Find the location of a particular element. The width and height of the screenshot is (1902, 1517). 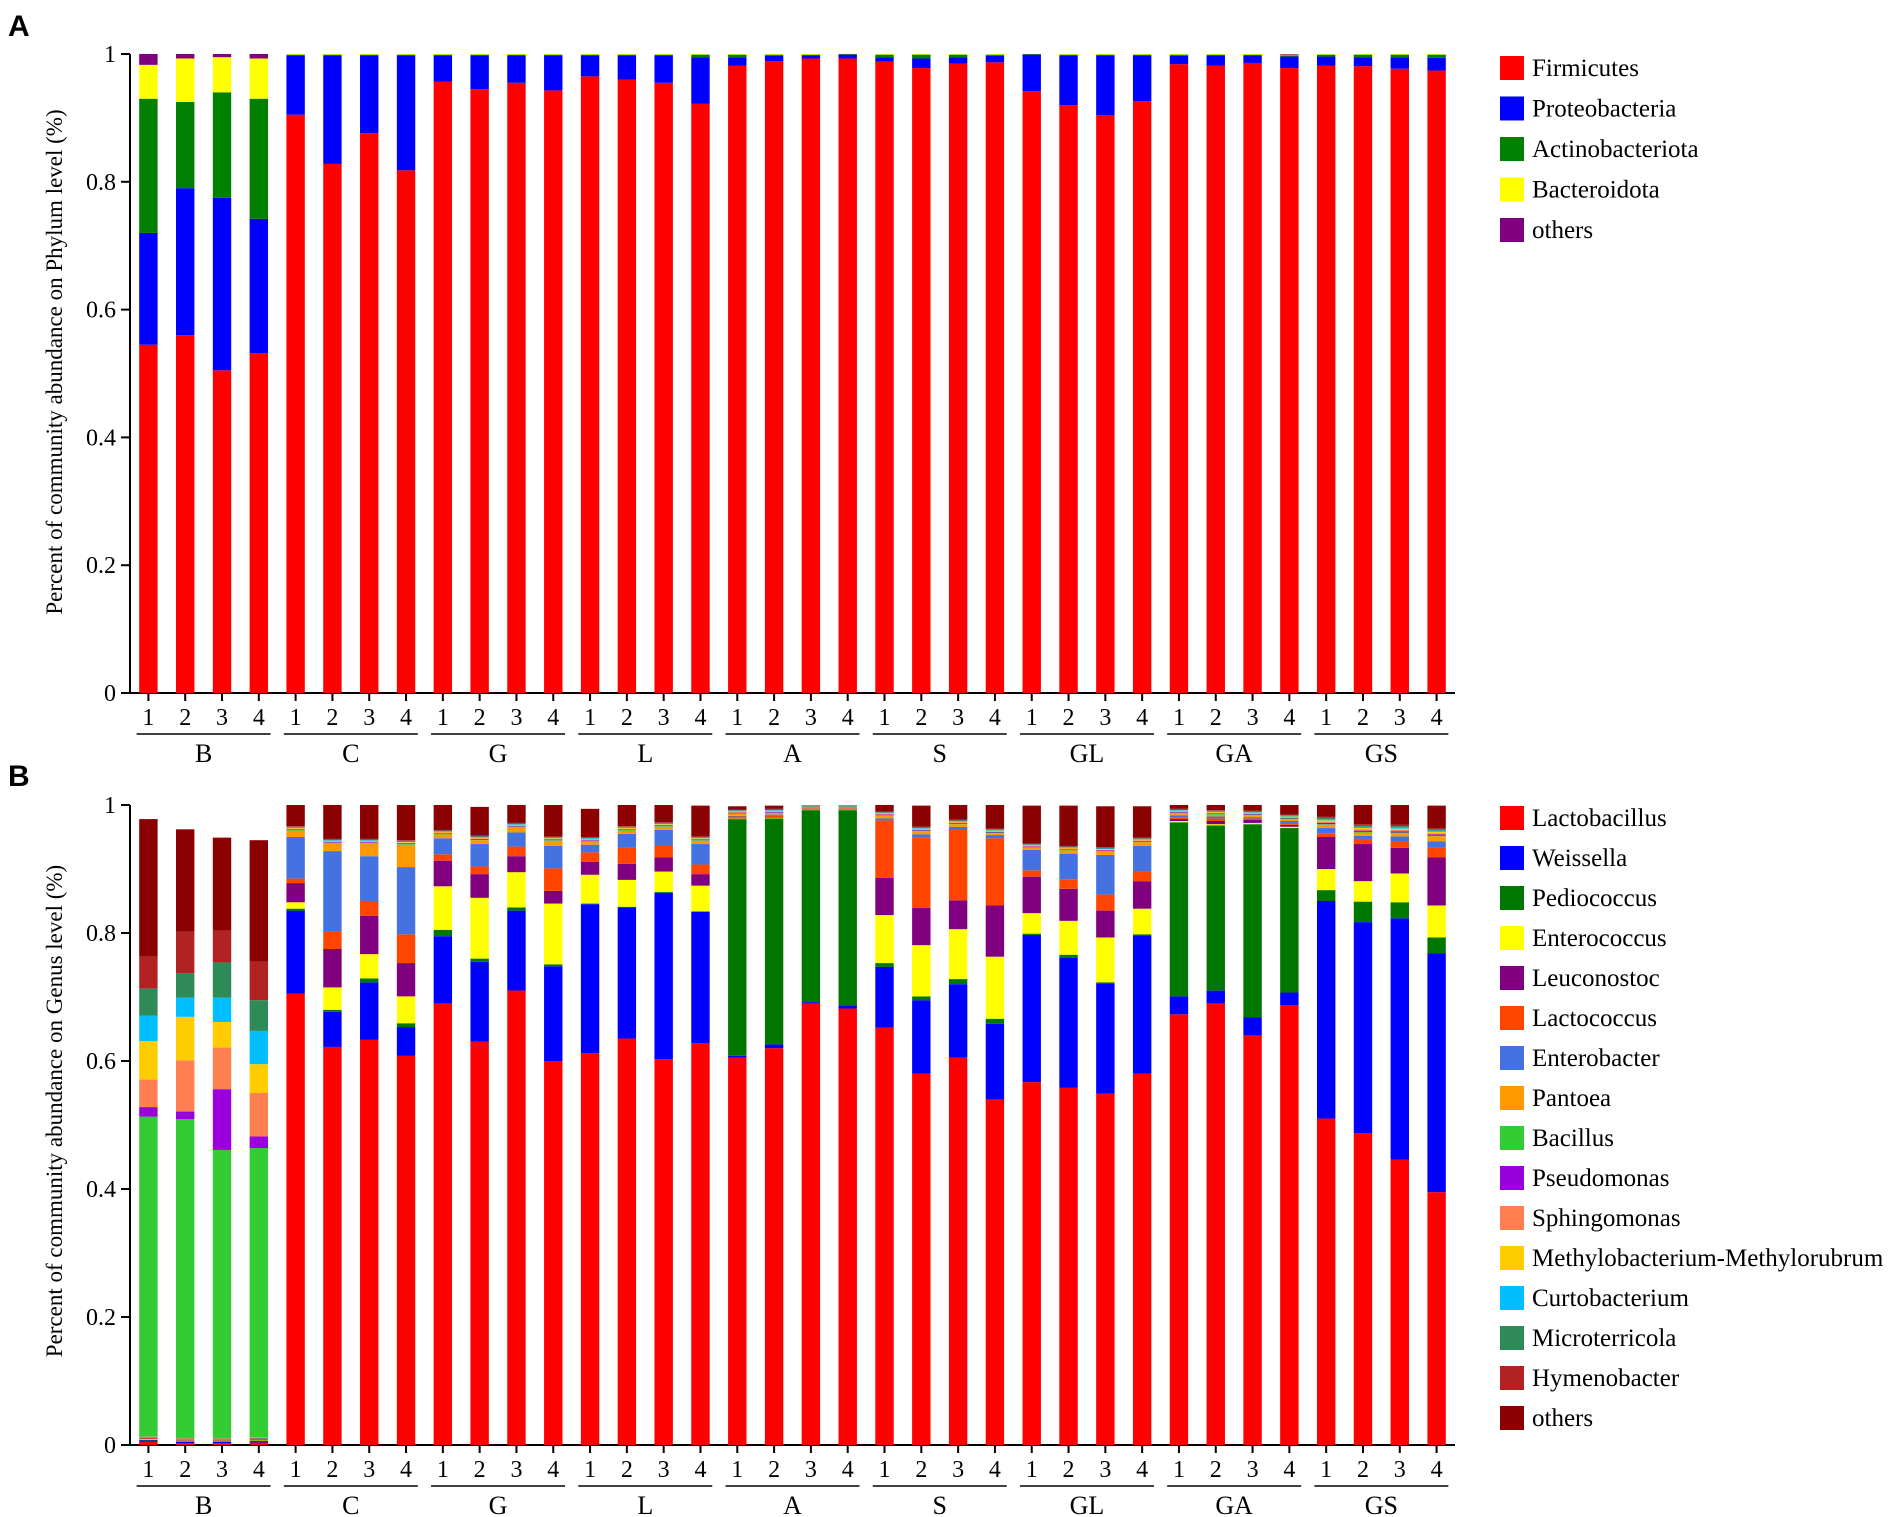

genus-y-tick-label: 1 is located at coordinates (110, 806).